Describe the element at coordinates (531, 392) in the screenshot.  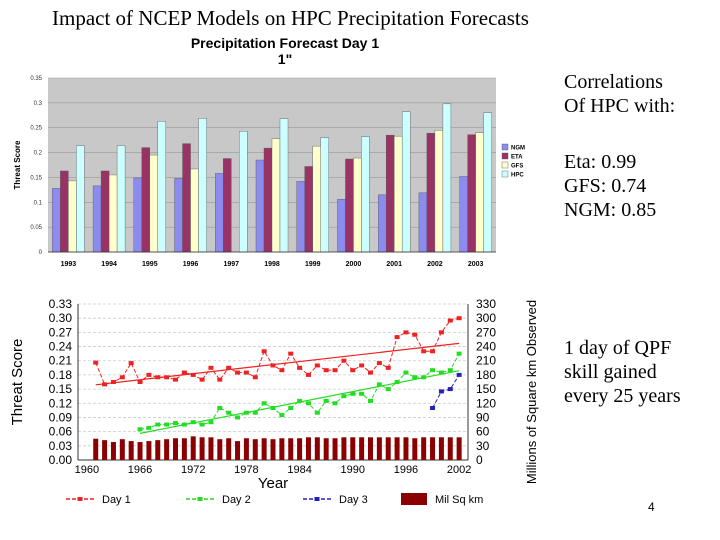
I see `y2-axis-label: Millions of Square km Observed` at that location.